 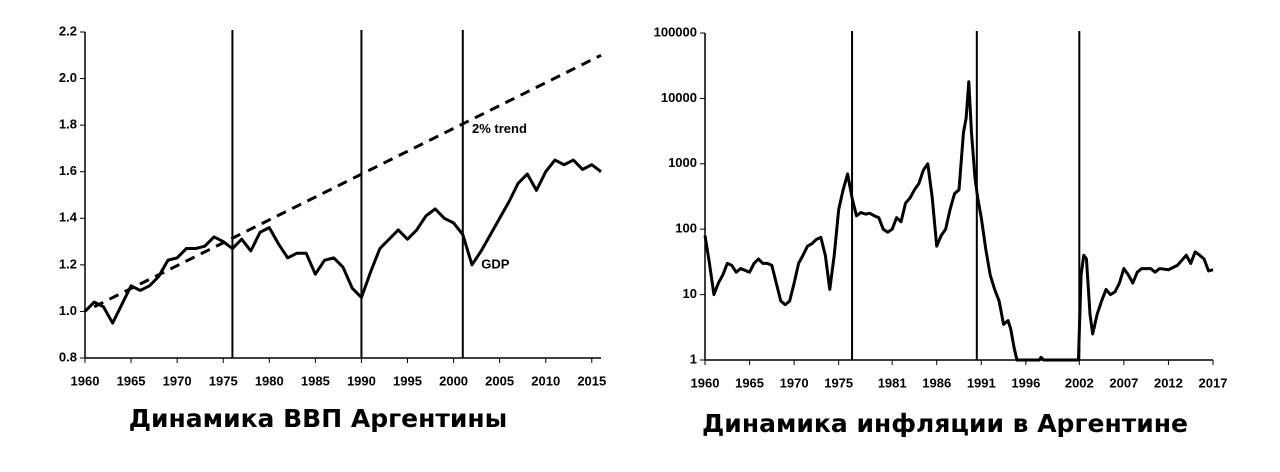 I want to click on y-tick-label: 1.0, so click(x=68, y=310).